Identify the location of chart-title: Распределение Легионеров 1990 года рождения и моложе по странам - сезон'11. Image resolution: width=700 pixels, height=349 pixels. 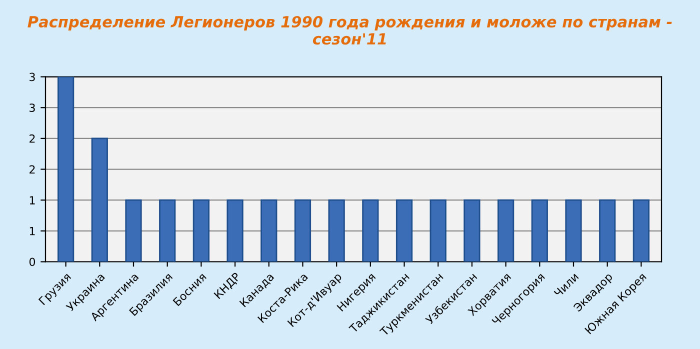
(350, 30).